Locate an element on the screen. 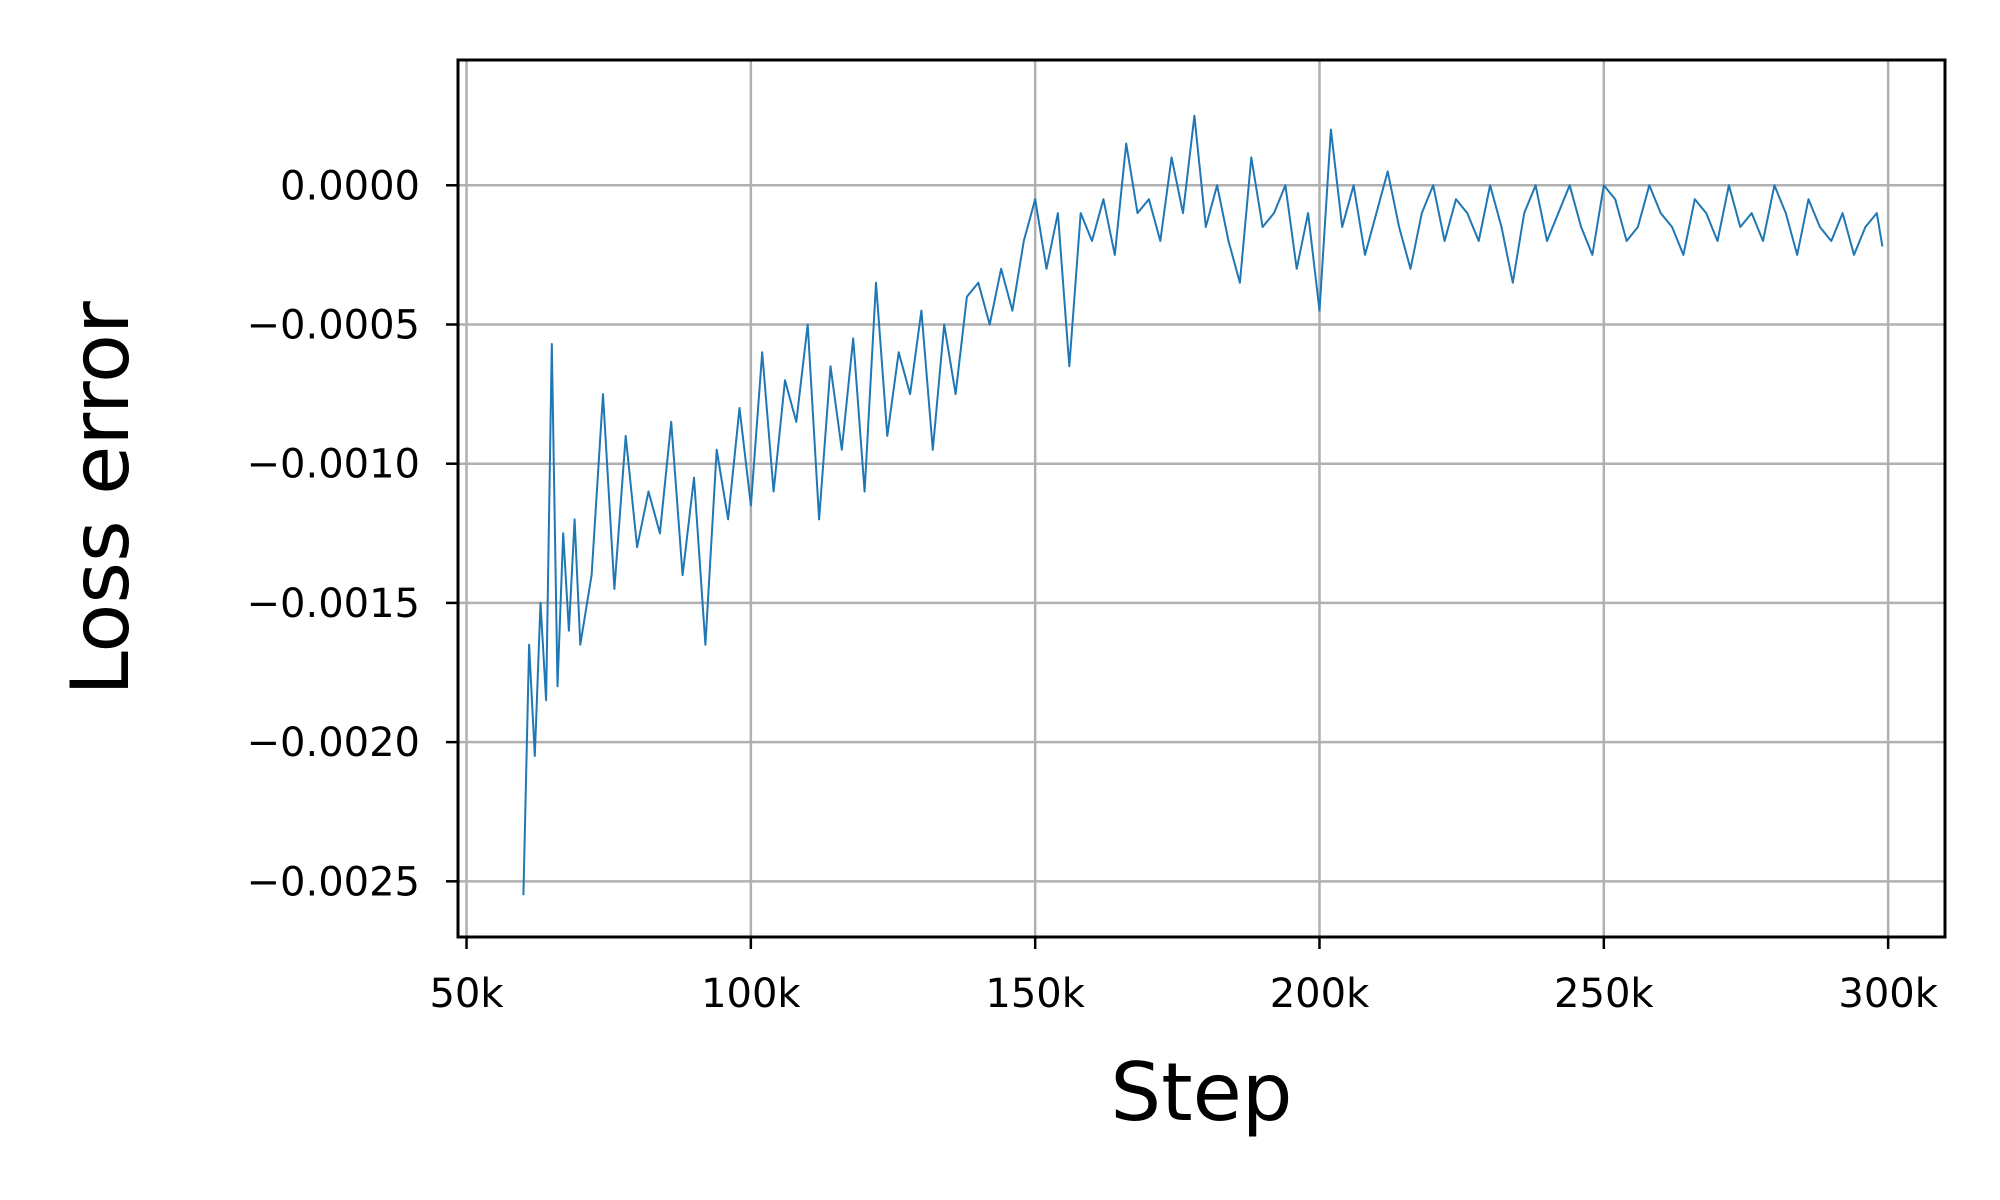 This screenshot has height=1200, width=2000. y-tick-label: −0.0015 is located at coordinates (333, 604).